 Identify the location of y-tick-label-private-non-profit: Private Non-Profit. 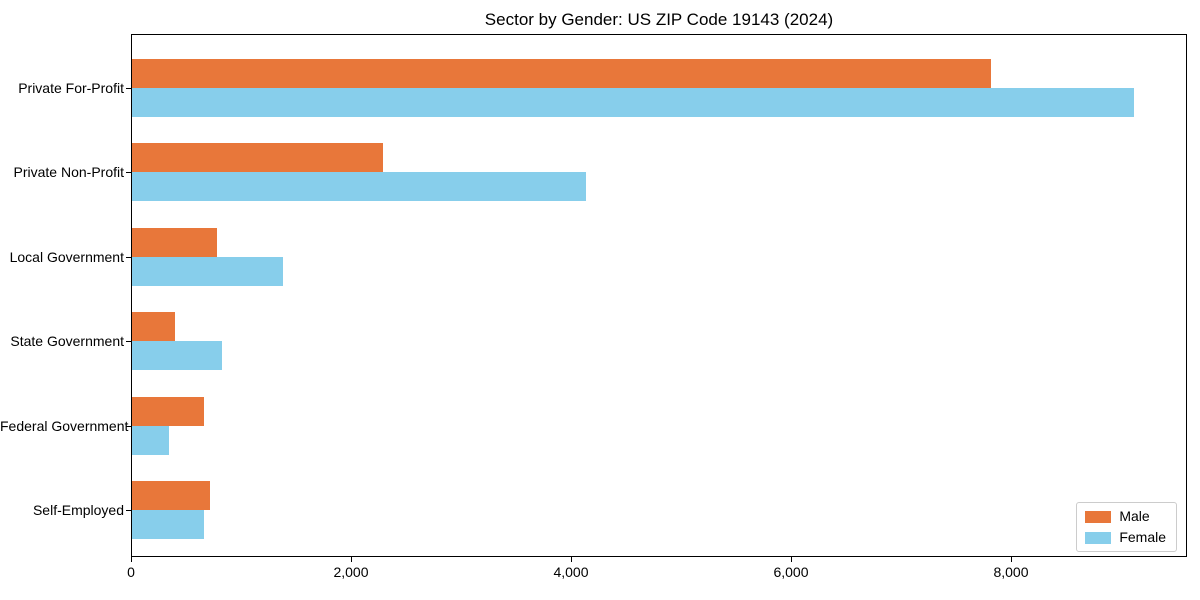
(68, 172).